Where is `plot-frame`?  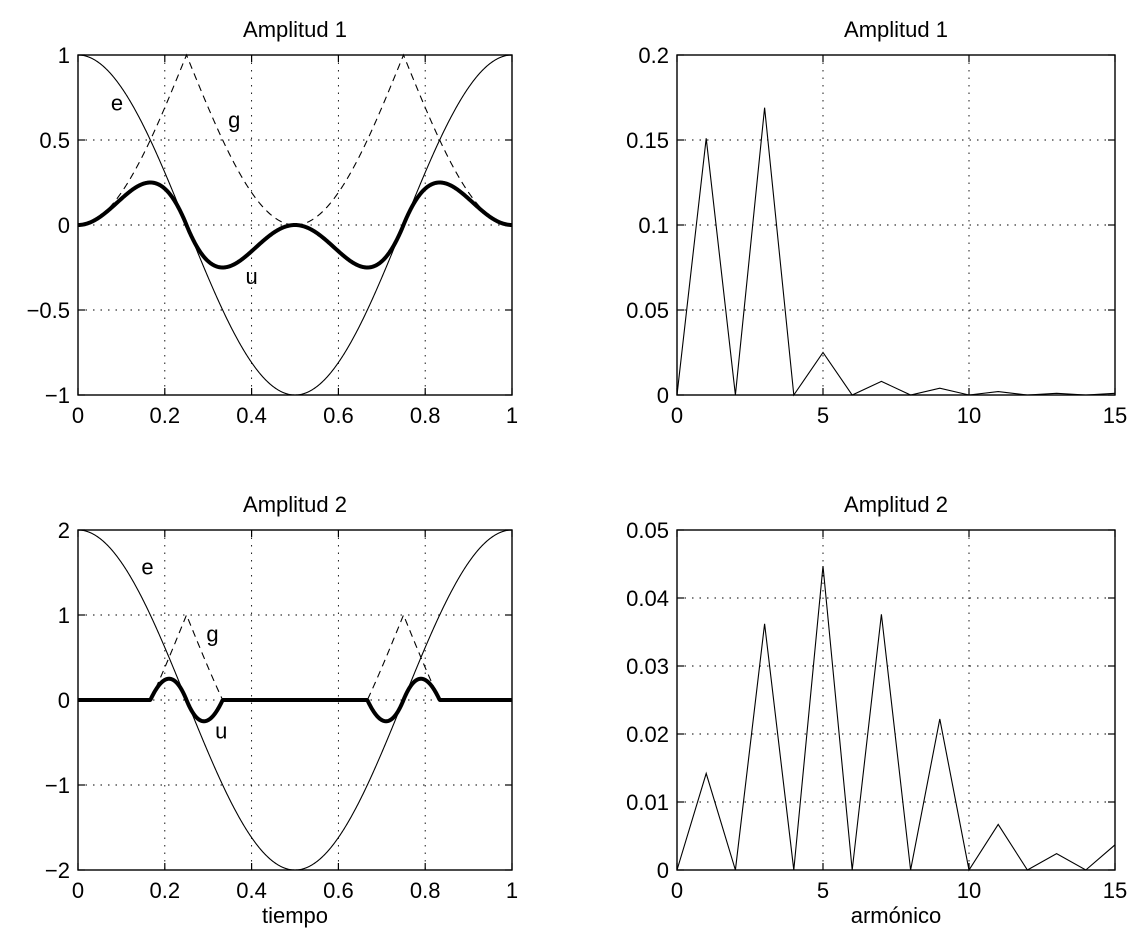
plot-frame is located at coordinates (896, 700).